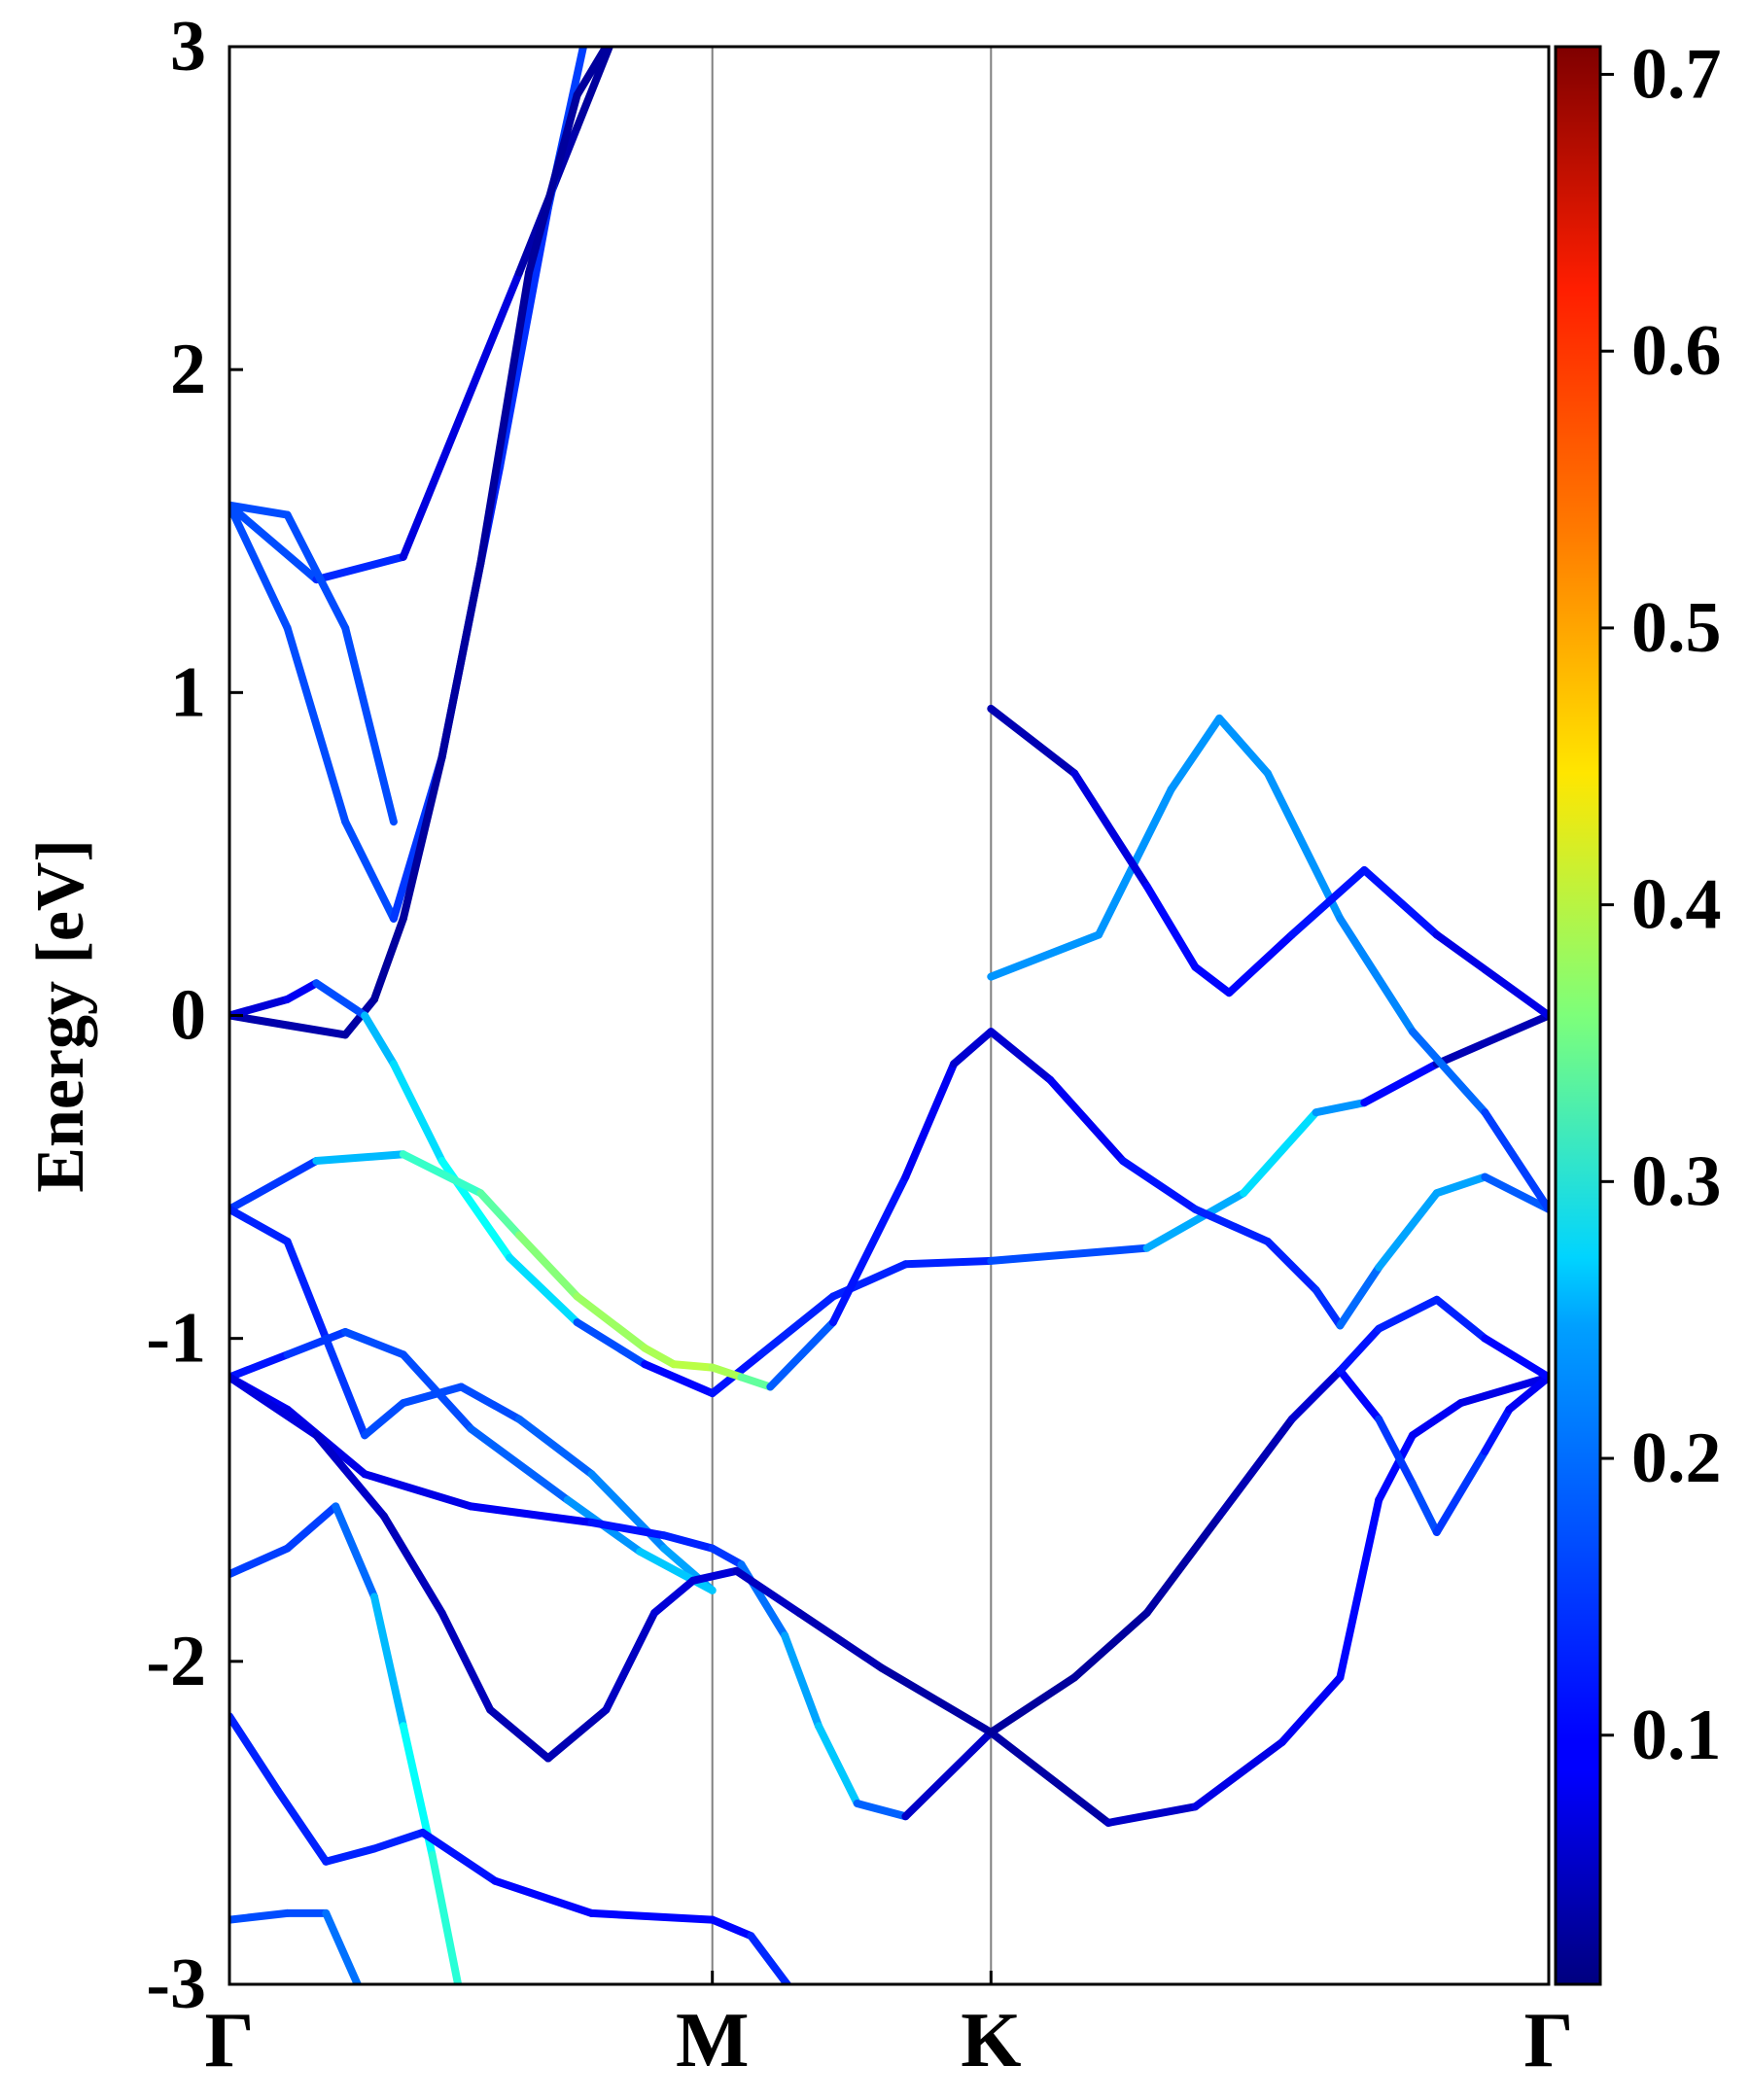  What do you see at coordinates (1661, 904) in the screenshot?
I see `colorbar-ticks: 0.1 0.2 0.3 0.4 0.5 0.6 0.7` at bounding box center [1661, 904].